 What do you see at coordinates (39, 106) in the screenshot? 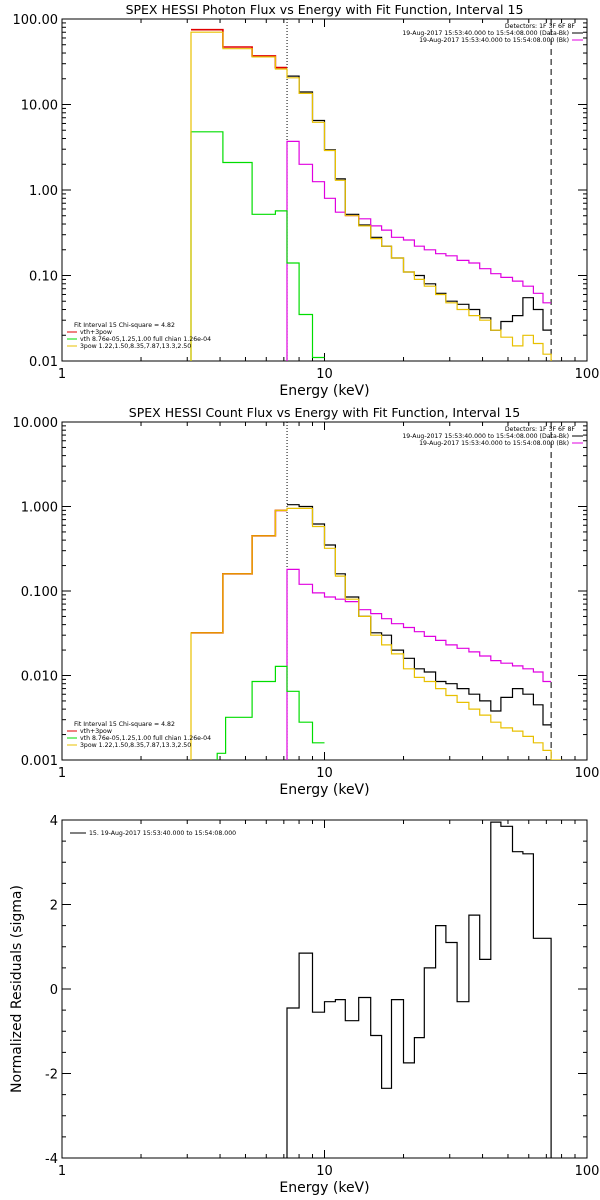
I see `y-tick-label: 10.00` at bounding box center [39, 106].